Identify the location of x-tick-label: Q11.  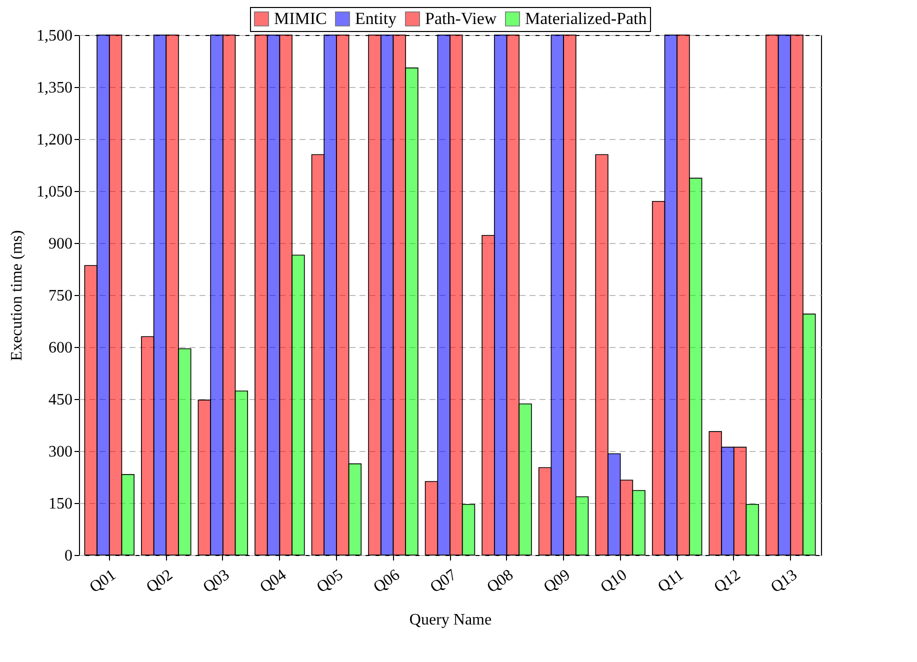
(670, 581).